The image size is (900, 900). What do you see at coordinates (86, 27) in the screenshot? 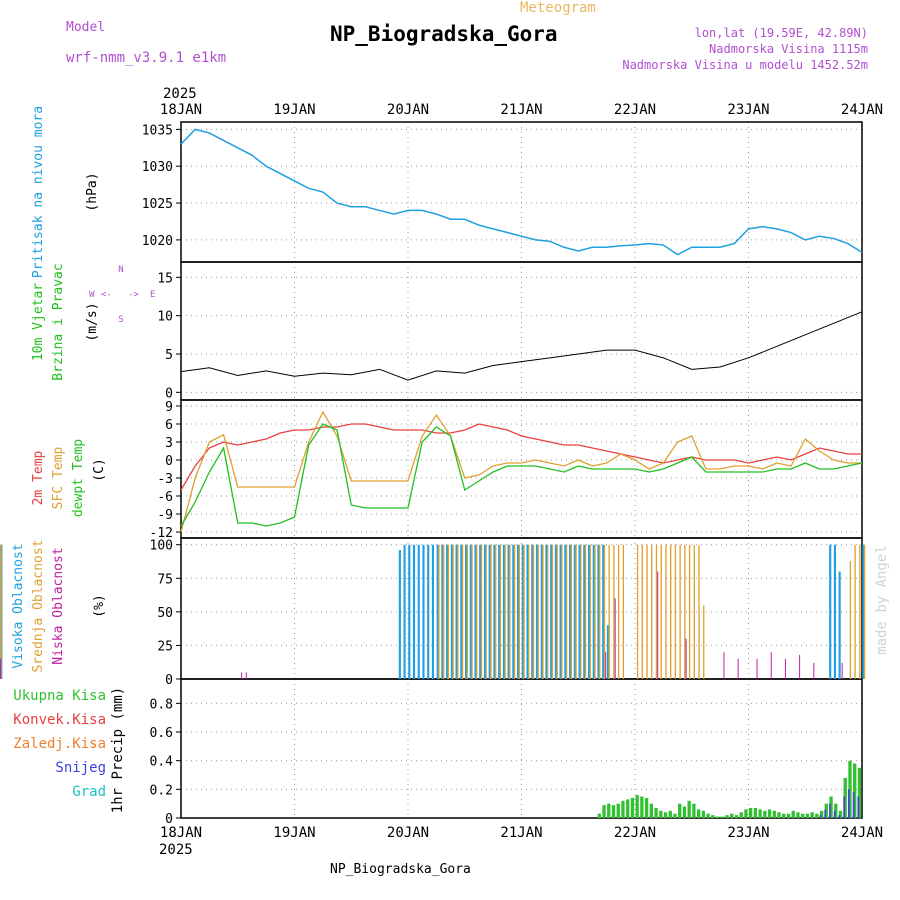
I see `model-label: Model` at bounding box center [86, 27].